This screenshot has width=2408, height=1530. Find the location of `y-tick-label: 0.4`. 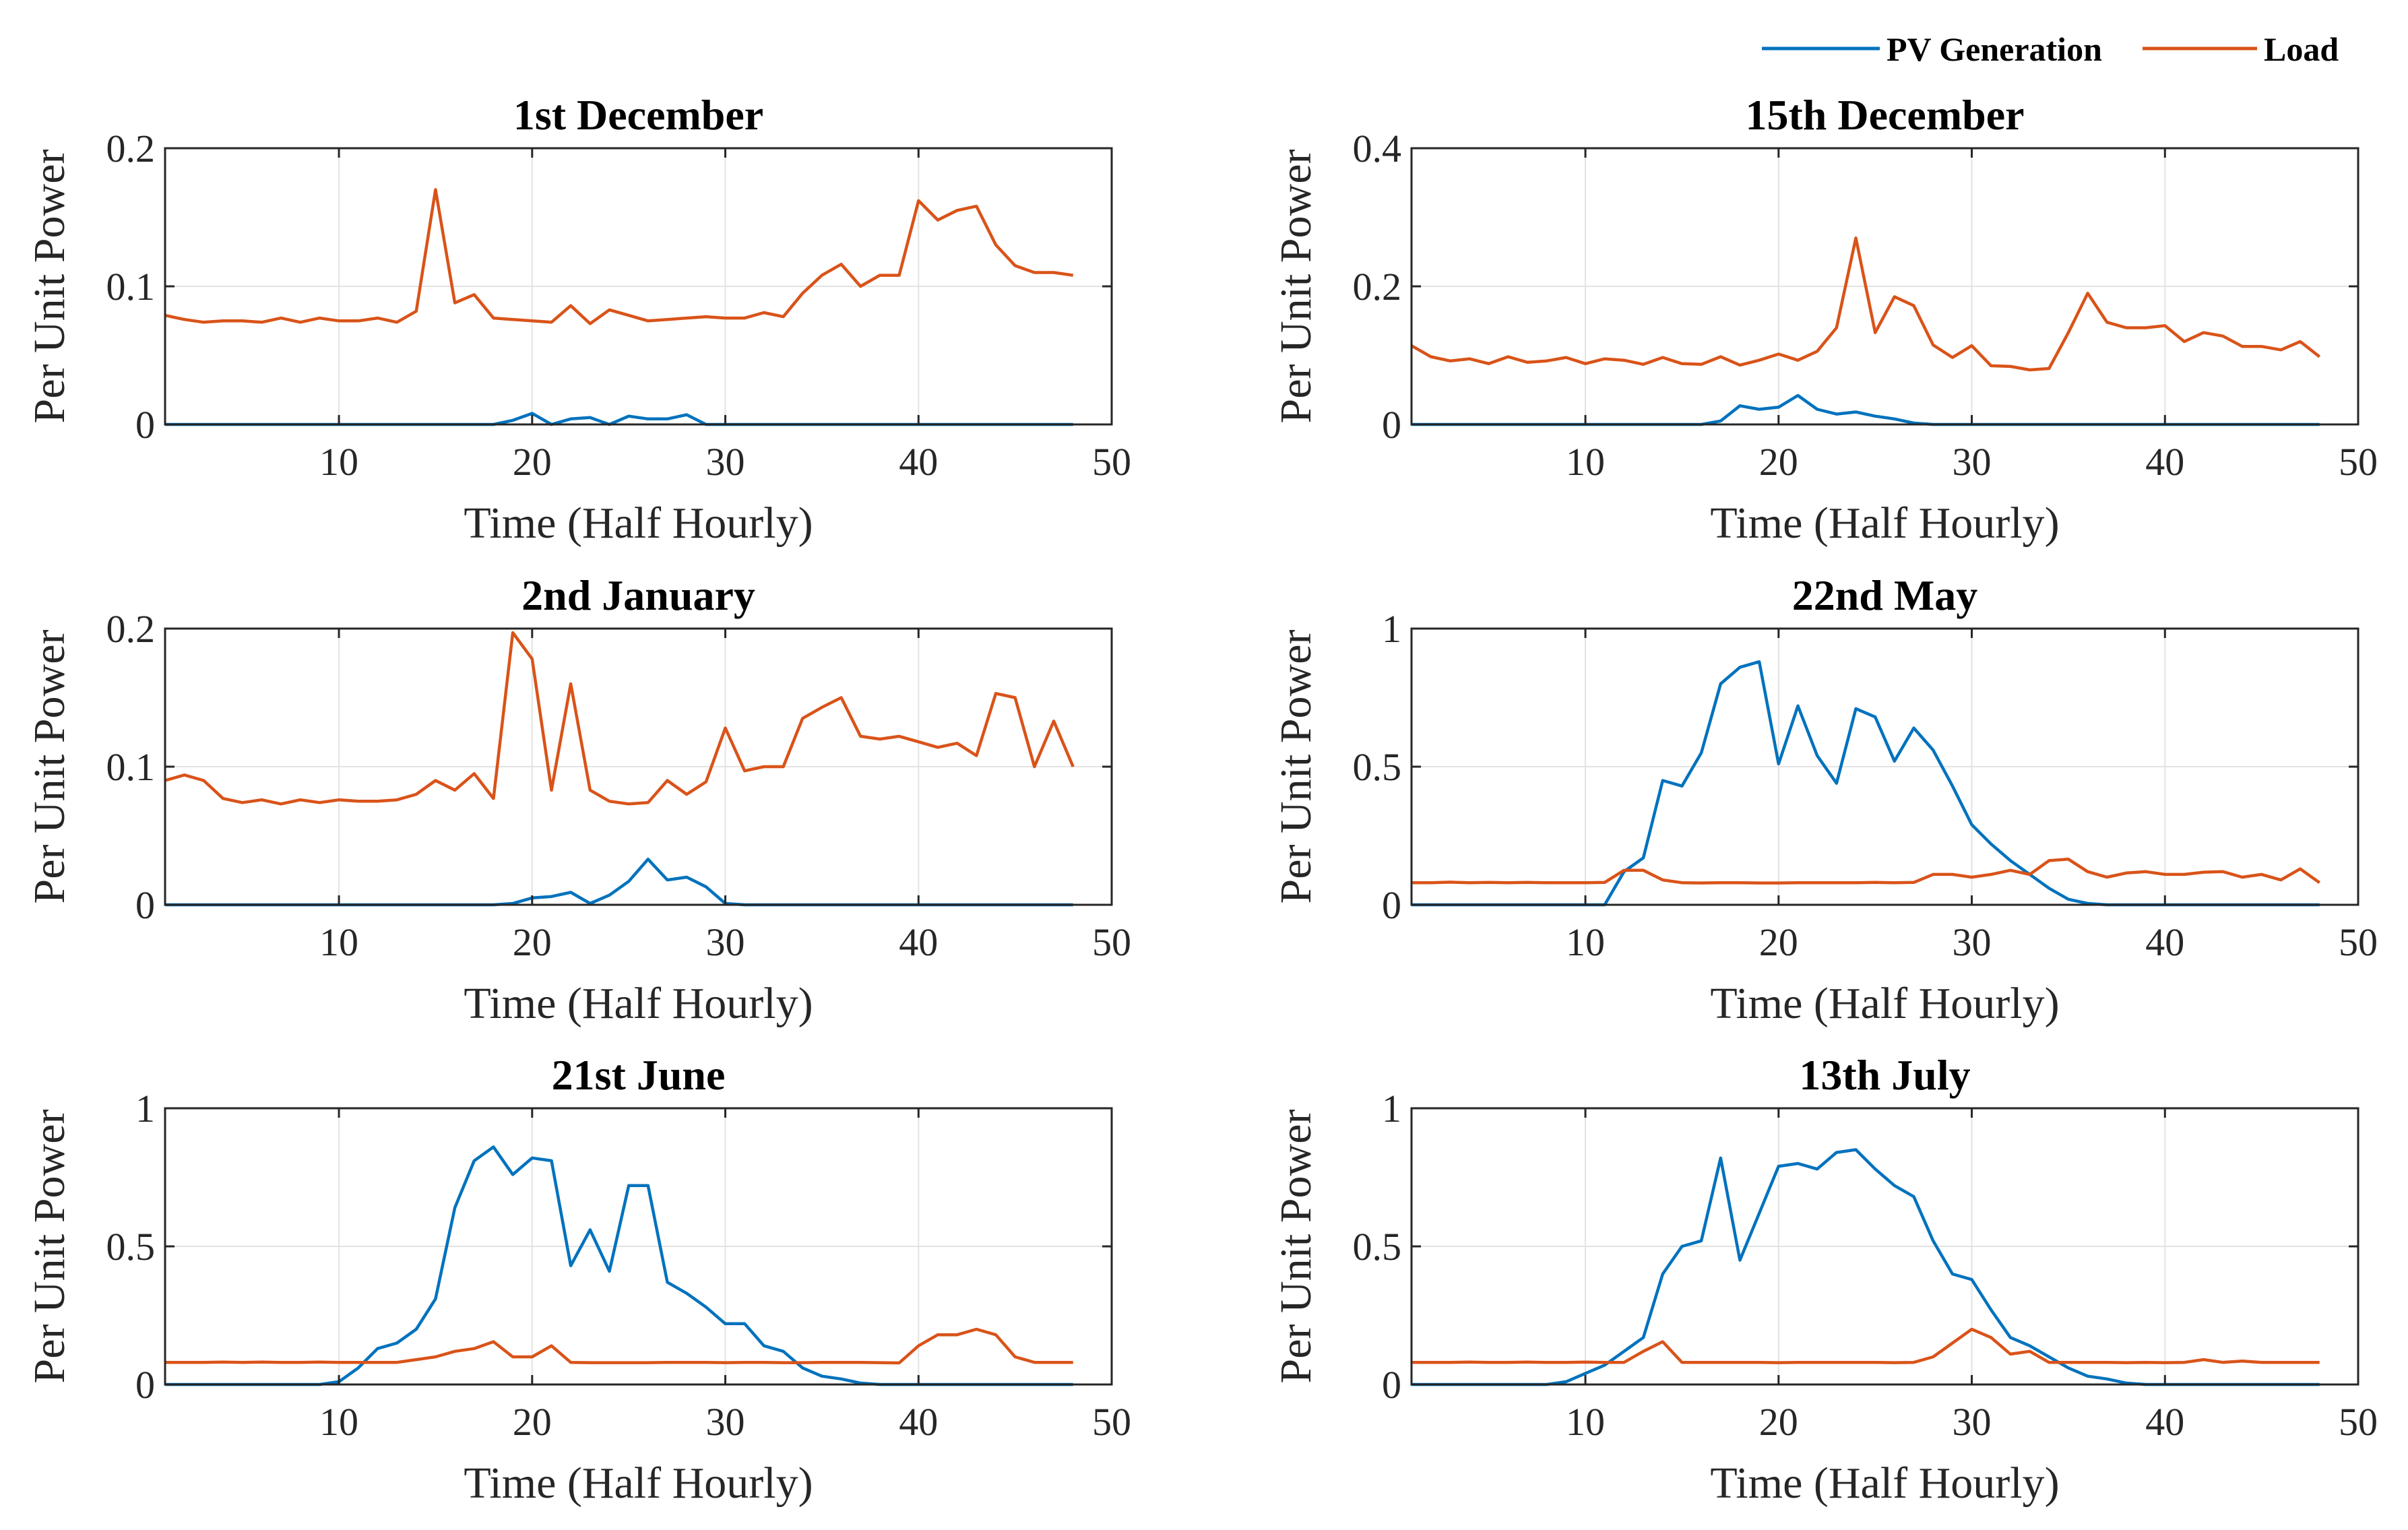

y-tick-label: 0.4 is located at coordinates (1377, 149).